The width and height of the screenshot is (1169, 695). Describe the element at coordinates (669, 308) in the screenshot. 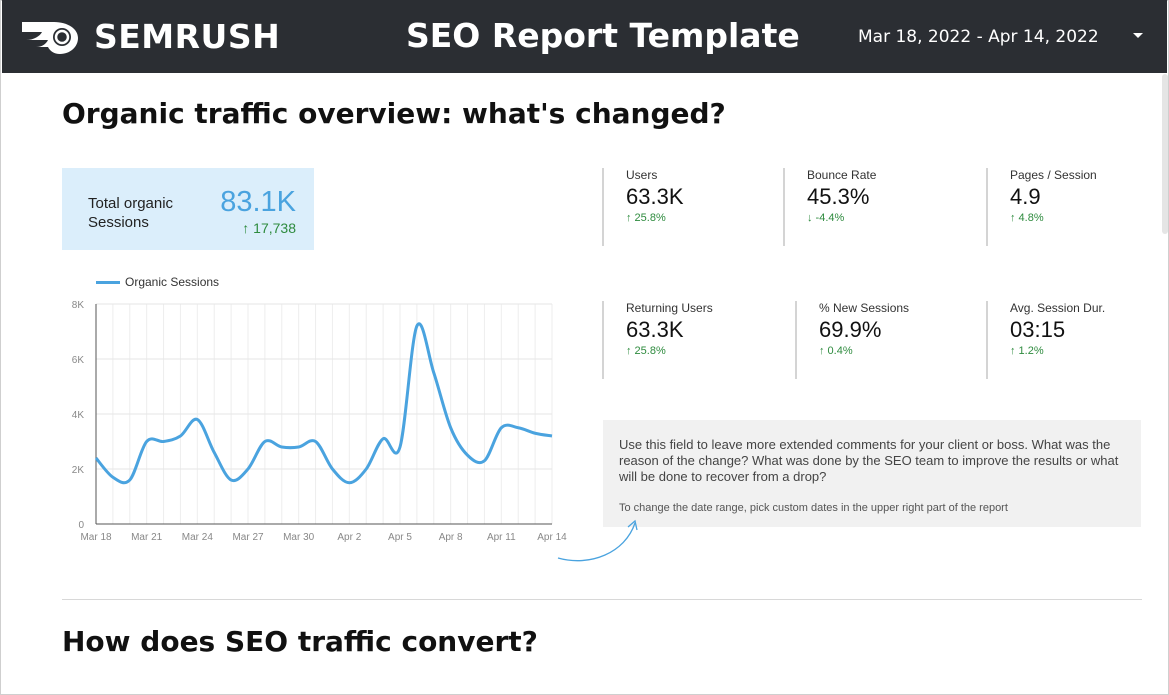

I see `metric-label: Returning Users` at that location.